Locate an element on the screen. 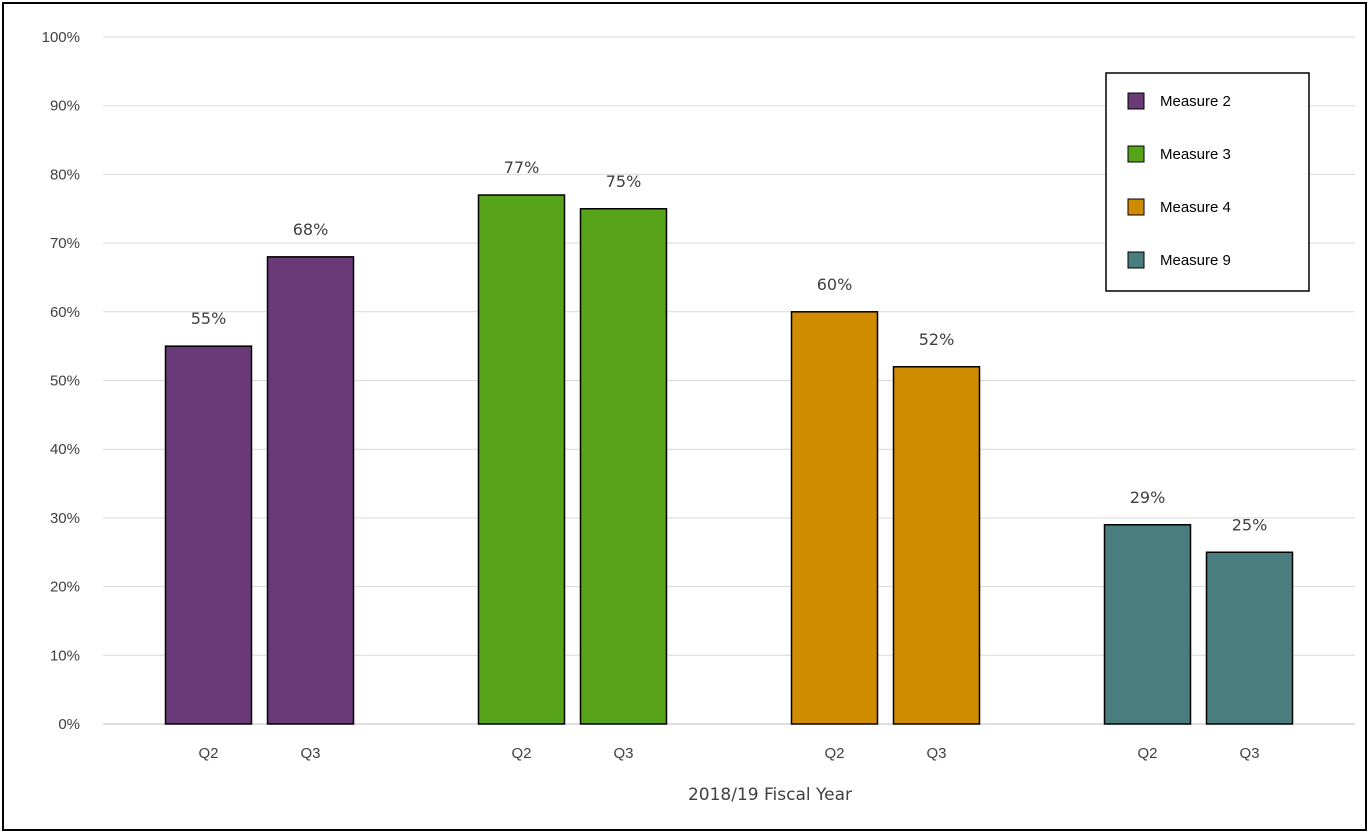 This screenshot has width=1371, height=835. y-tick-label: 70% is located at coordinates (65, 243).